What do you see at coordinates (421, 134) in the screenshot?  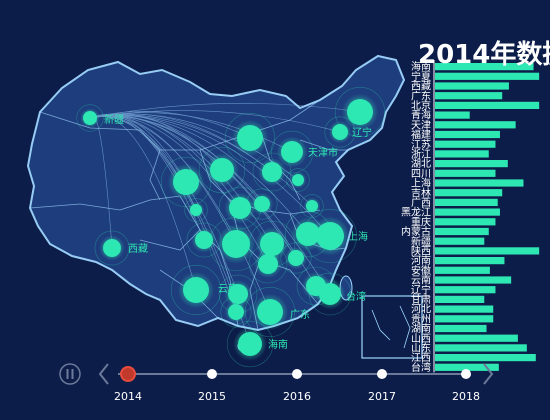 I see `bar-label: 福建` at bounding box center [421, 134].